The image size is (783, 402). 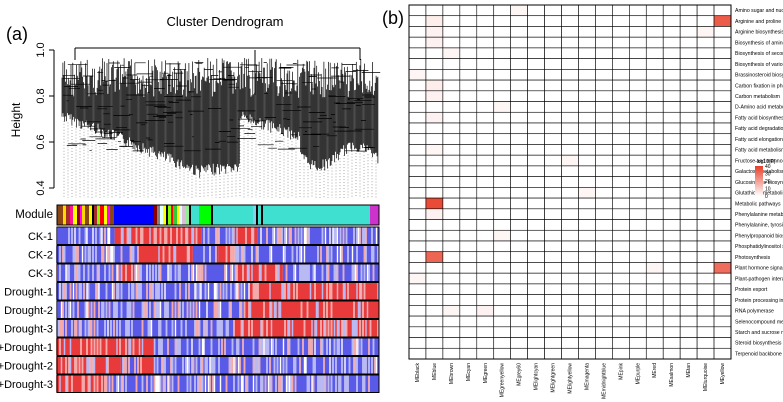 What do you see at coordinates (759, 269) in the screenshot?
I see `pathway-label: Plant hormone signal transduction` at bounding box center [759, 269].